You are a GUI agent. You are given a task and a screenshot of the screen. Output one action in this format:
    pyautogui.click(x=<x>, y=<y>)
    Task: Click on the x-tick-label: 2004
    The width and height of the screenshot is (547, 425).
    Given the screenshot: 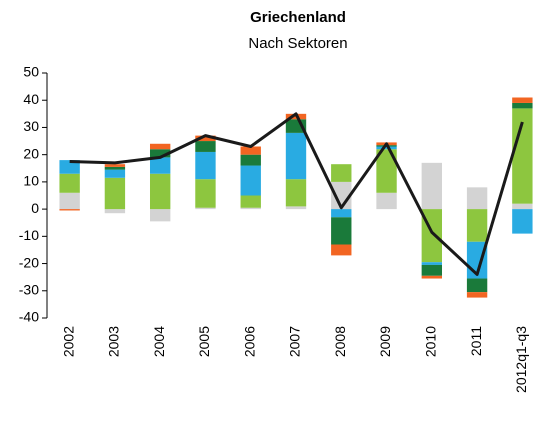 What is the action you would take?
    pyautogui.click(x=159, y=341)
    